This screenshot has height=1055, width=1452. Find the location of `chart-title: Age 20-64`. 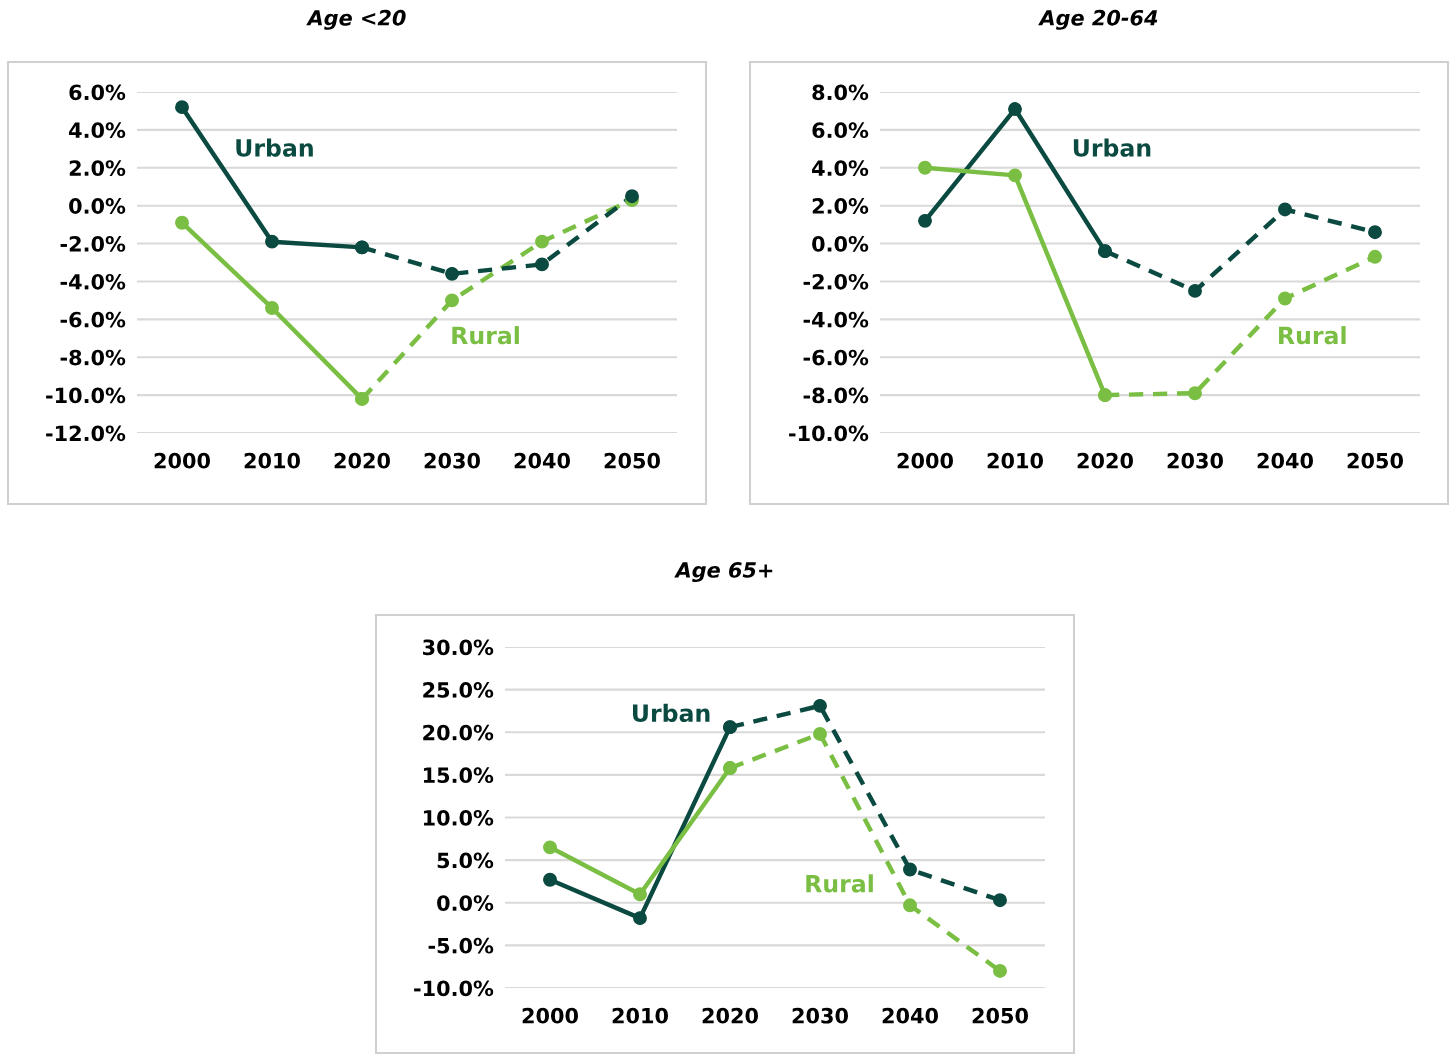

chart-title: Age 20-64 is located at coordinates (1098, 19).